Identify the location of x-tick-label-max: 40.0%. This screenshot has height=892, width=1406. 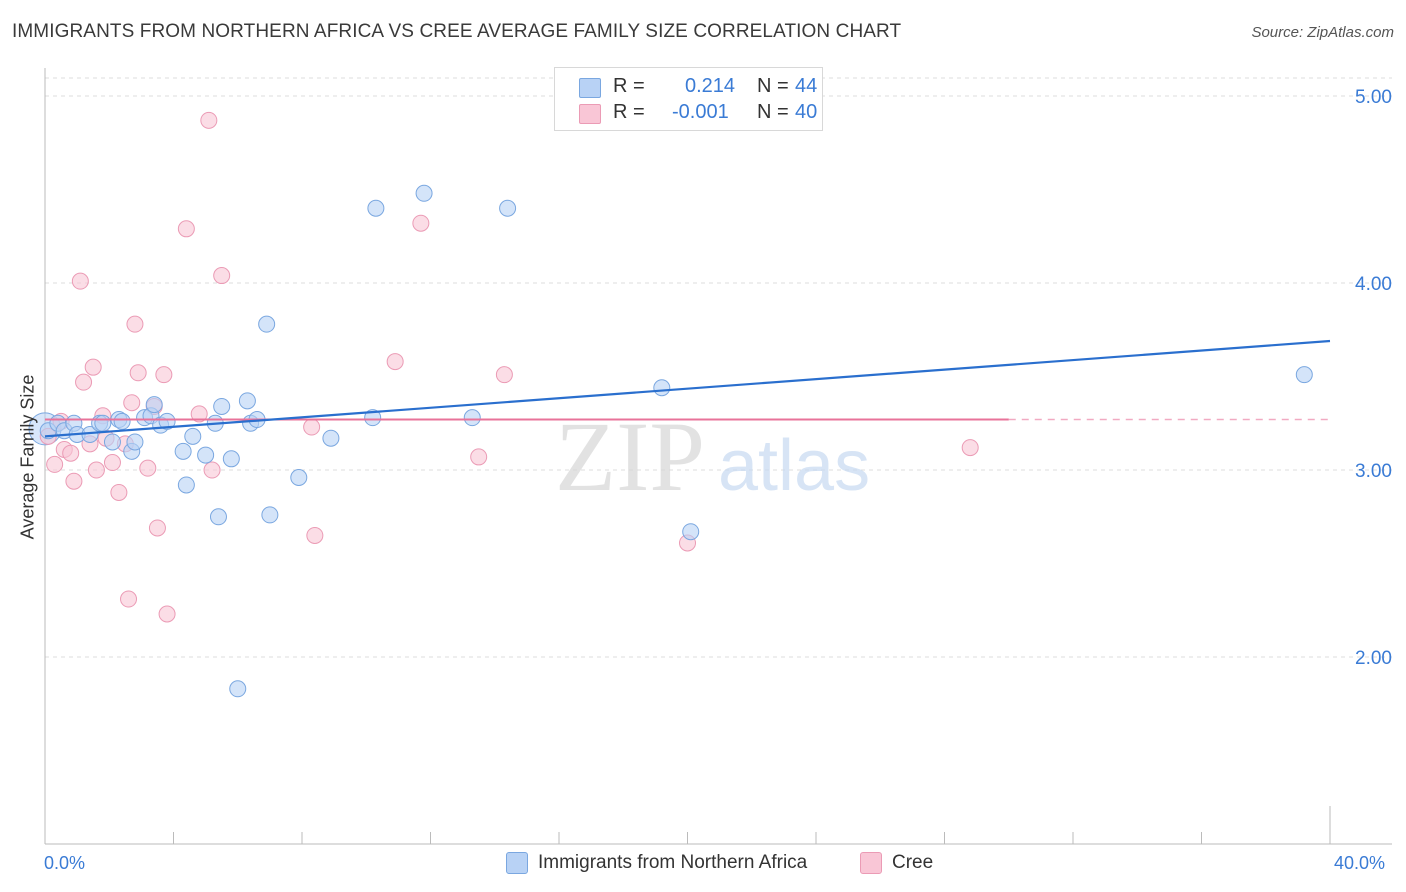
(1360, 863).